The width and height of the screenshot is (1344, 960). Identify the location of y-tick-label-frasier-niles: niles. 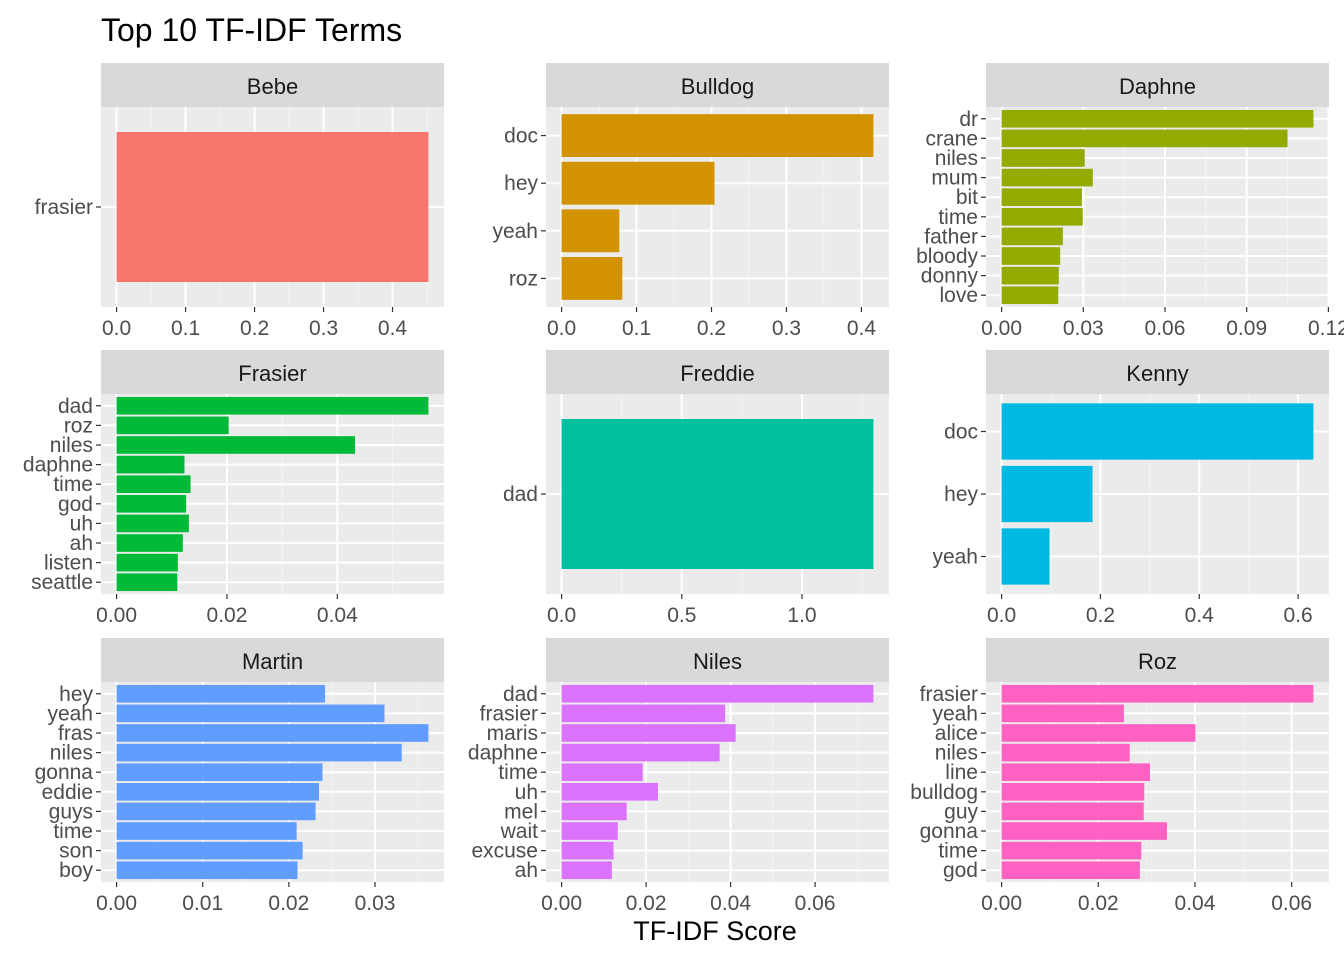
(71, 445).